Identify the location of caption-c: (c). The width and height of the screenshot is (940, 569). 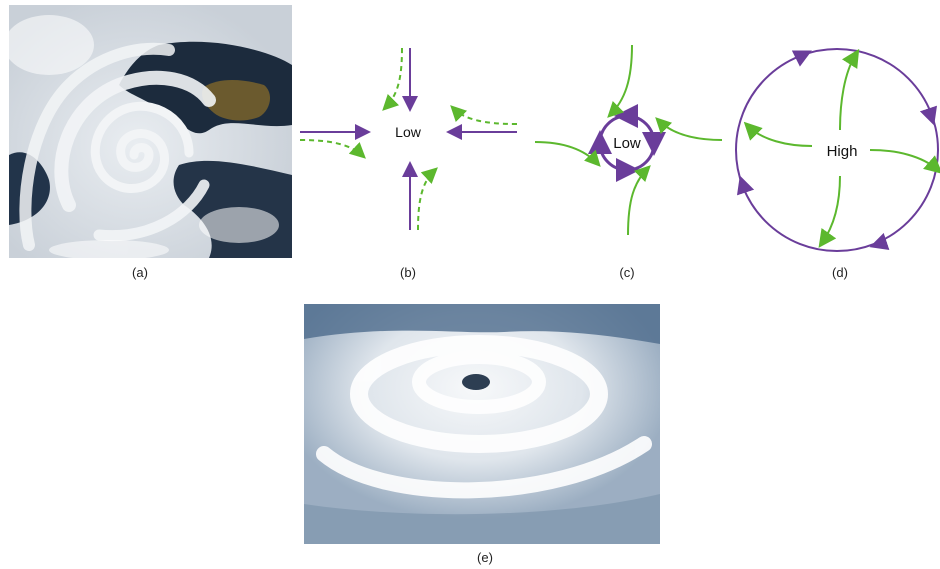
(627, 272).